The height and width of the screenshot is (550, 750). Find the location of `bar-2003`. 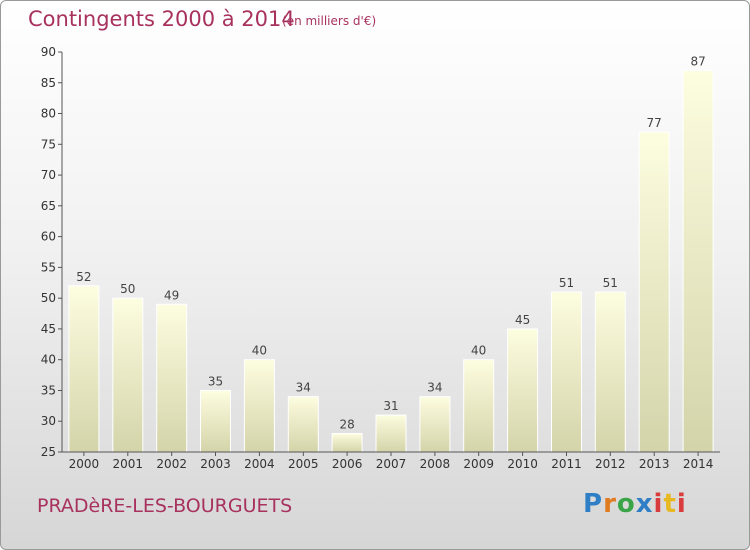

bar-2003 is located at coordinates (215, 421).